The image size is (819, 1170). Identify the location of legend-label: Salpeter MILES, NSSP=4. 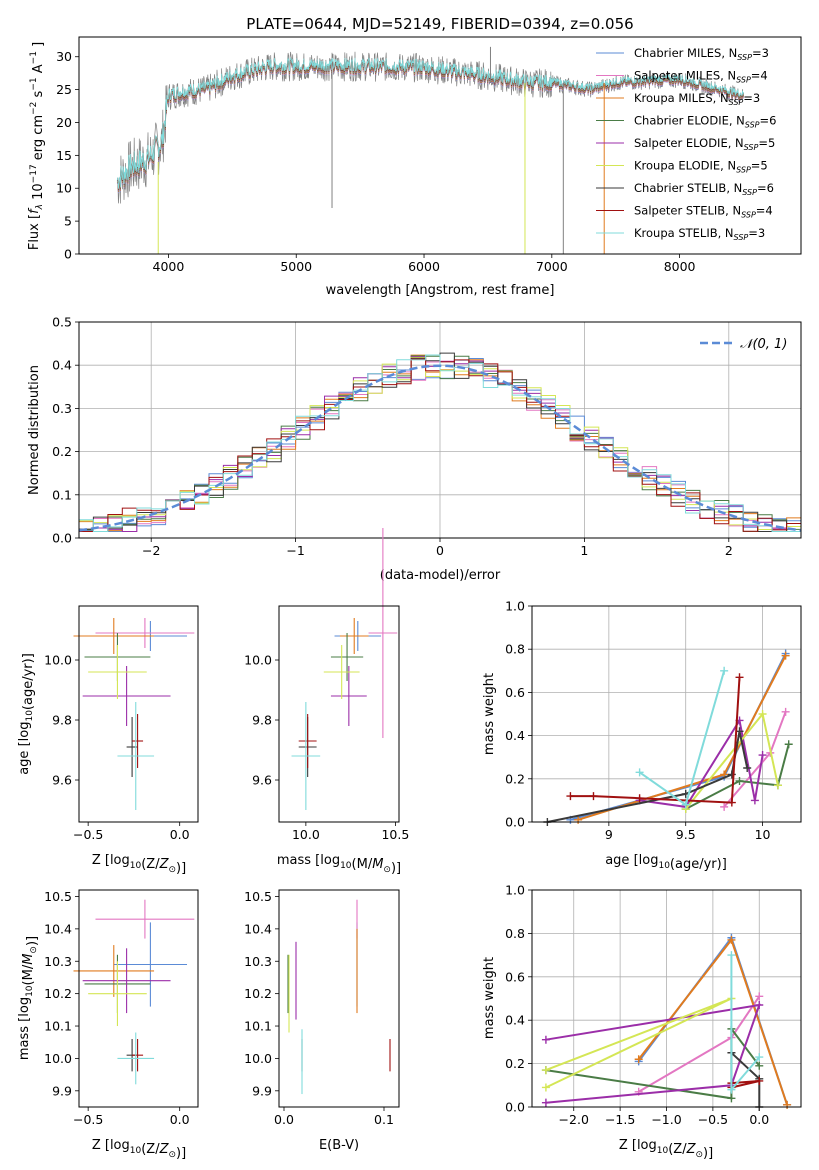
(701, 77).